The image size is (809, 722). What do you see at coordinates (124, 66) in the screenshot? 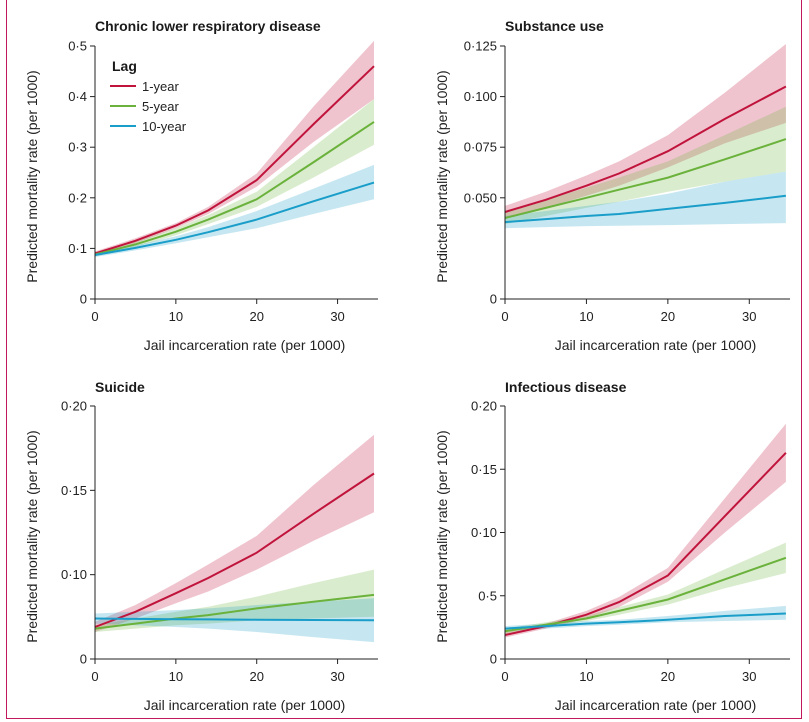
I see `legend-title: Lag` at bounding box center [124, 66].